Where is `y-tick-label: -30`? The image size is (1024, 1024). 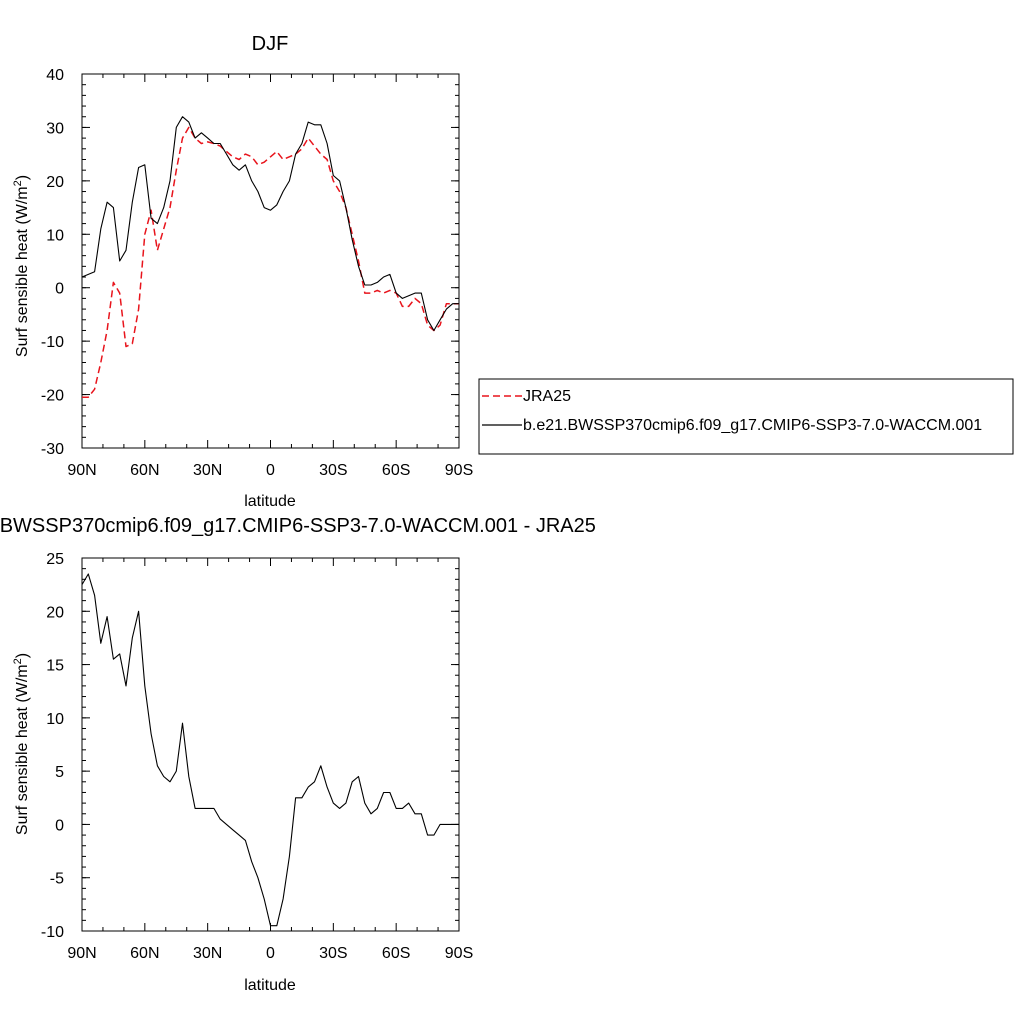
y-tick-label: -30 is located at coordinates (52, 449).